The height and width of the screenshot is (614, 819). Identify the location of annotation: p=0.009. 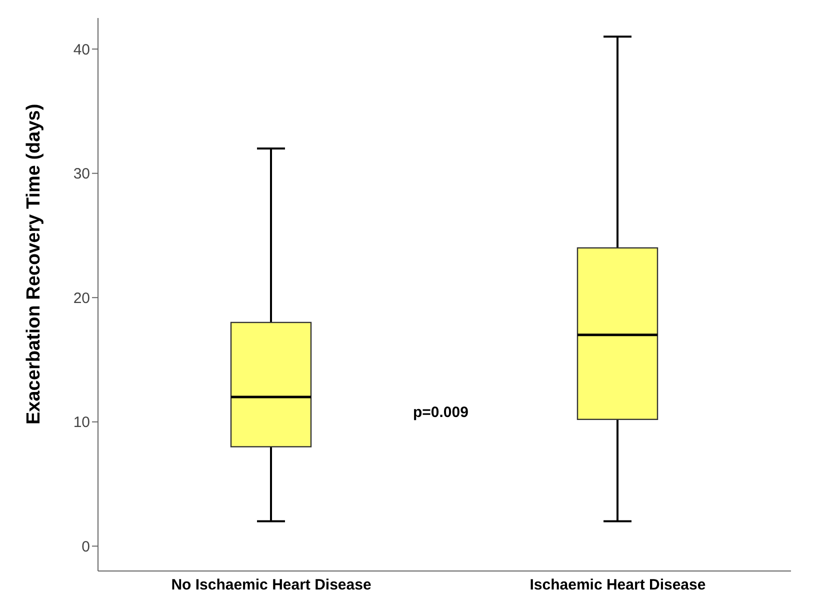
(440, 412).